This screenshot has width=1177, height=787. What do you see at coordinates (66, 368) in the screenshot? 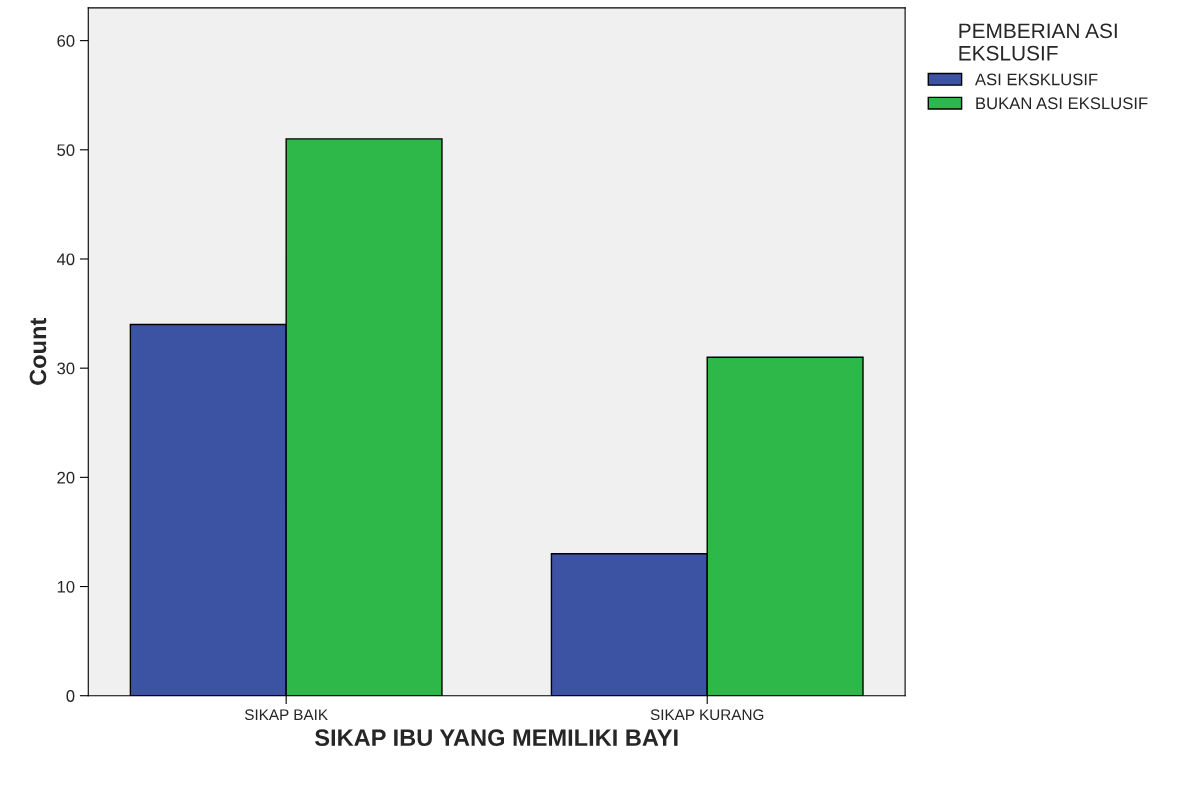
I see `y-tick-label: 30` at bounding box center [66, 368].